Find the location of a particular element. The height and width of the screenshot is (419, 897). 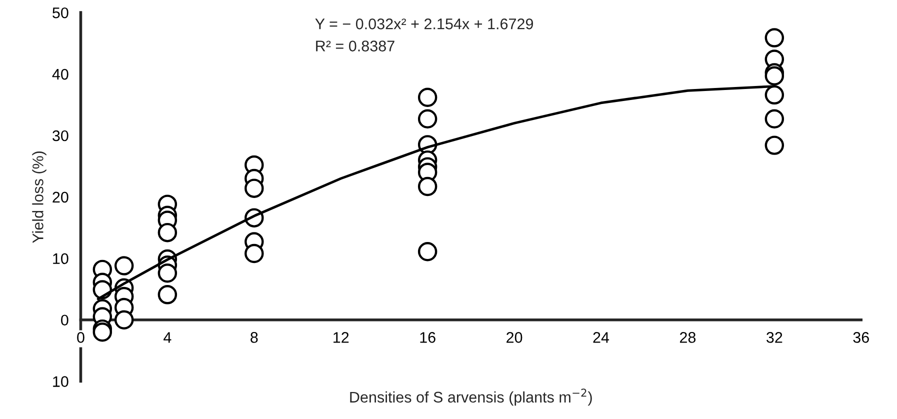

y-tick-label: 50 is located at coordinates (60, 12).